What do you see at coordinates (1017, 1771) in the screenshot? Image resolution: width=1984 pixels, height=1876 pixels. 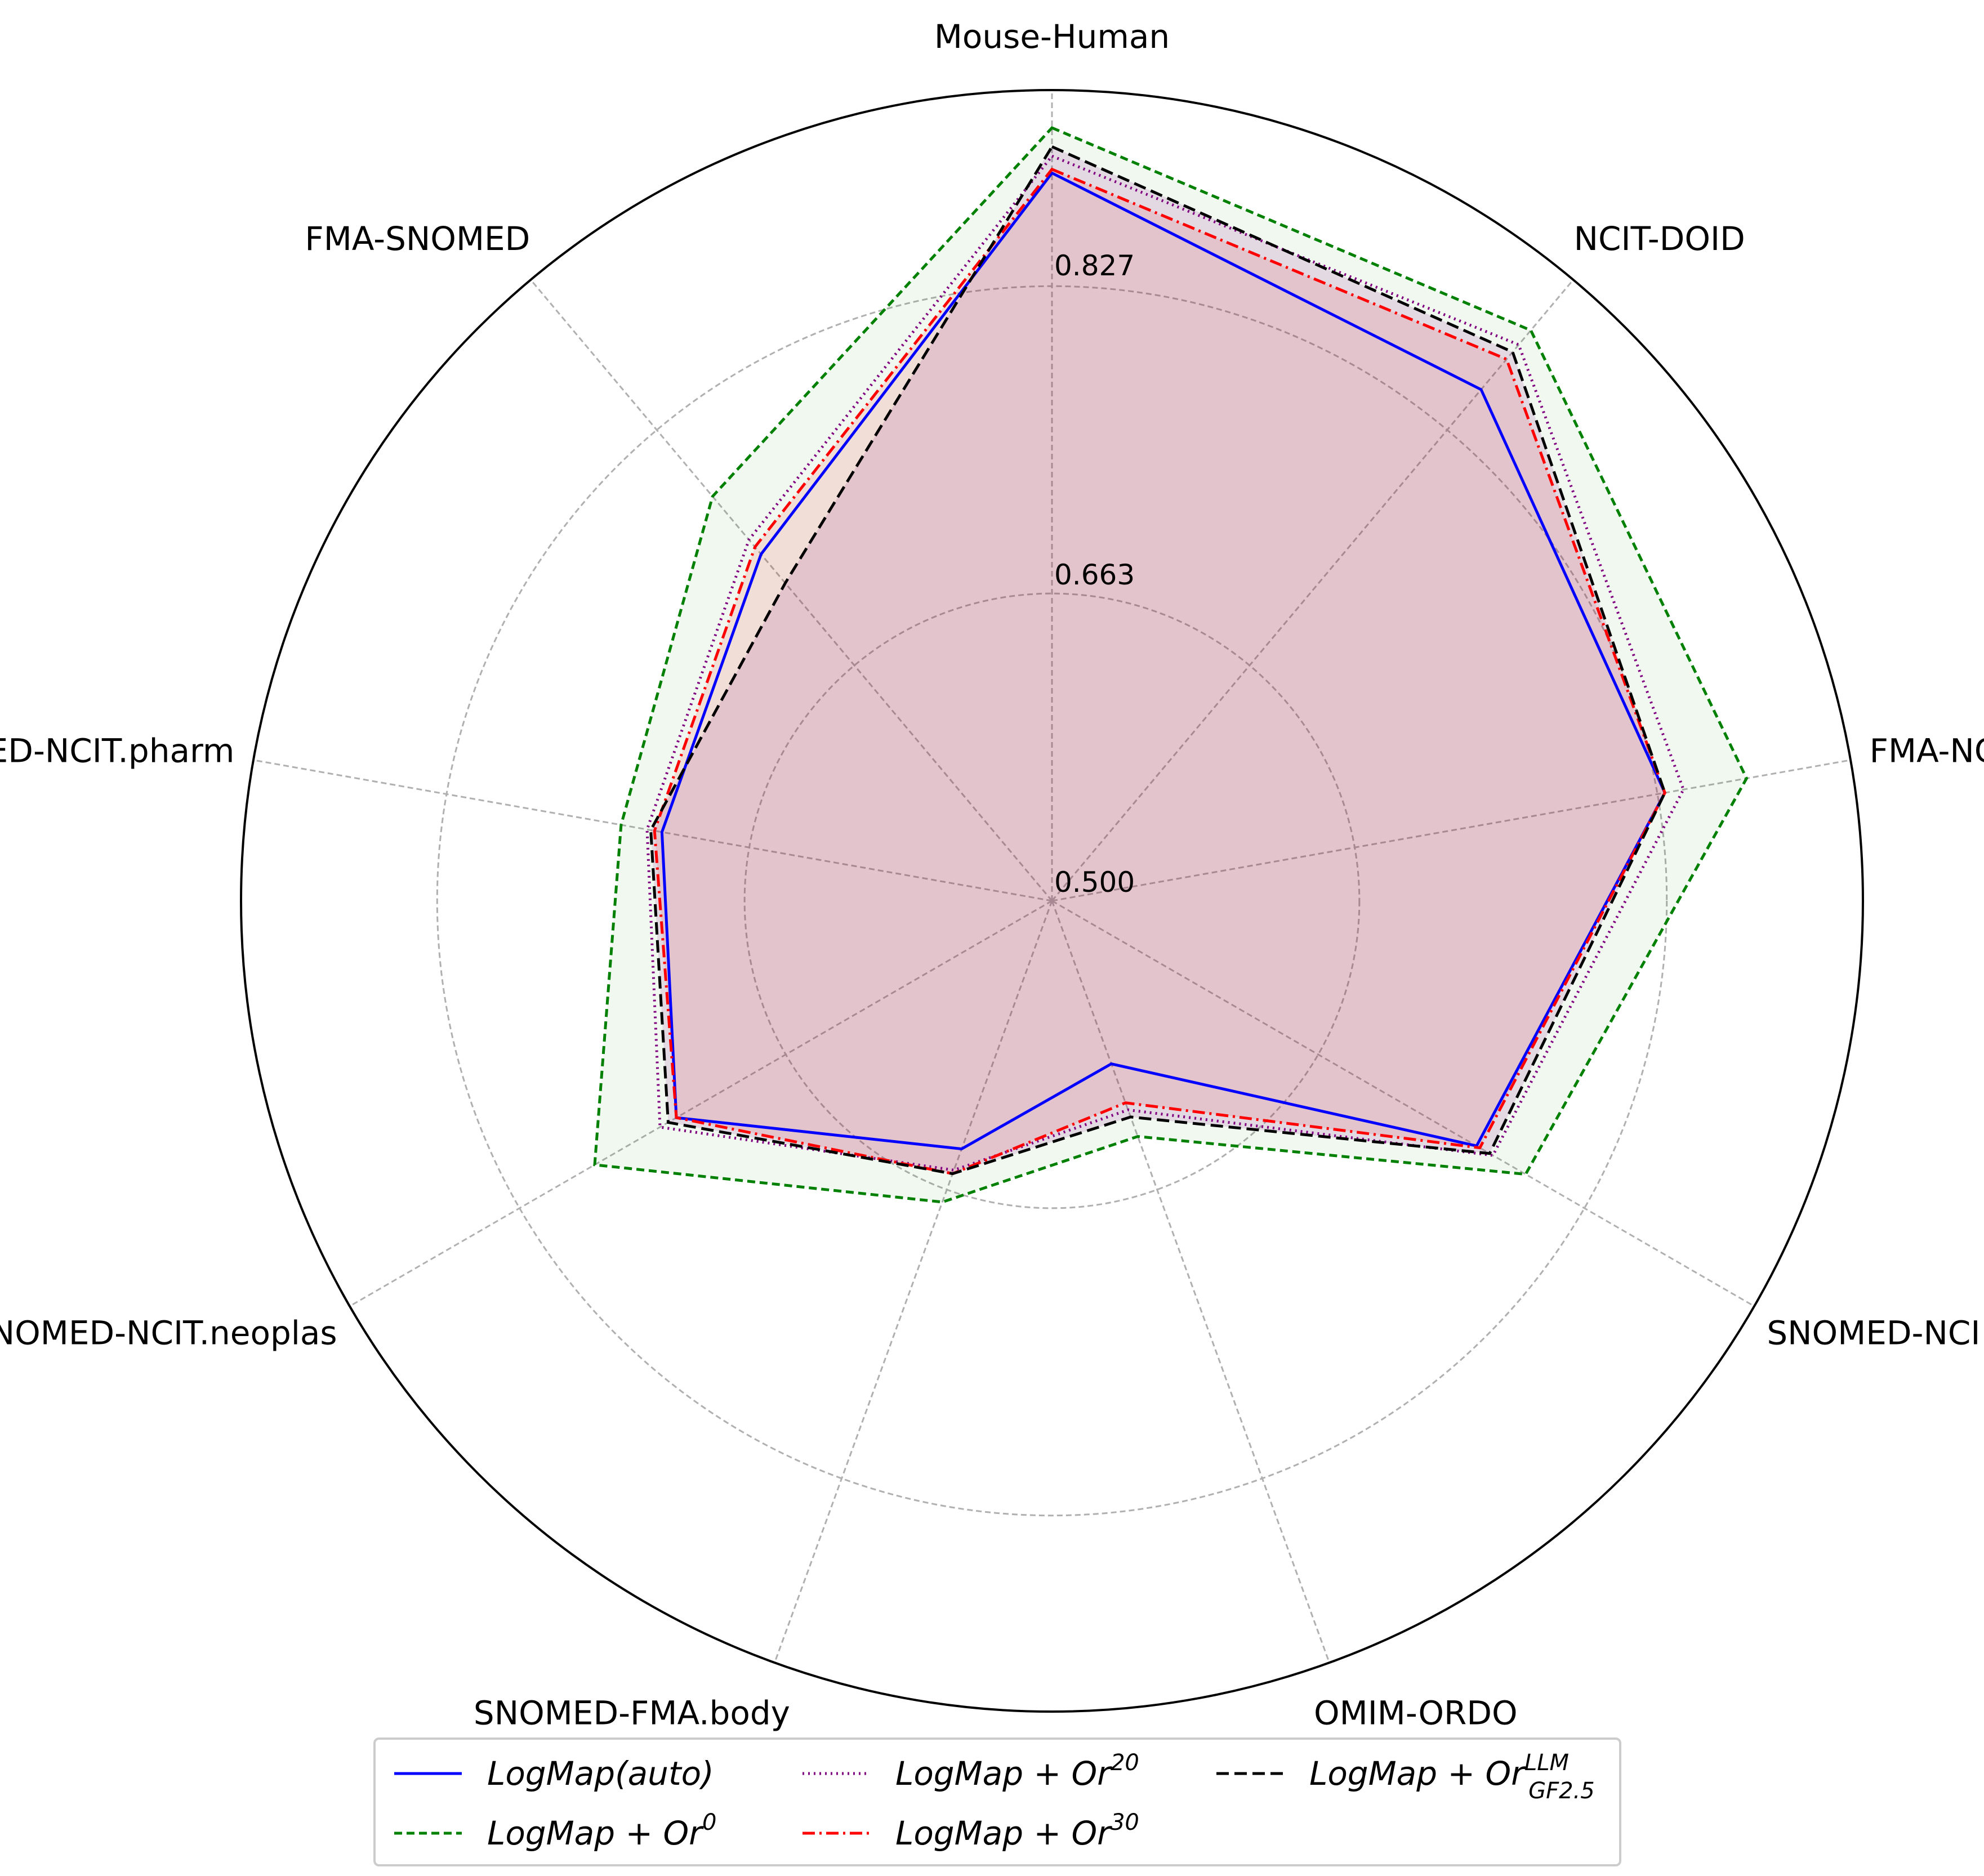 I see `legend-label-2: LogMap + Or20` at bounding box center [1017, 1771].